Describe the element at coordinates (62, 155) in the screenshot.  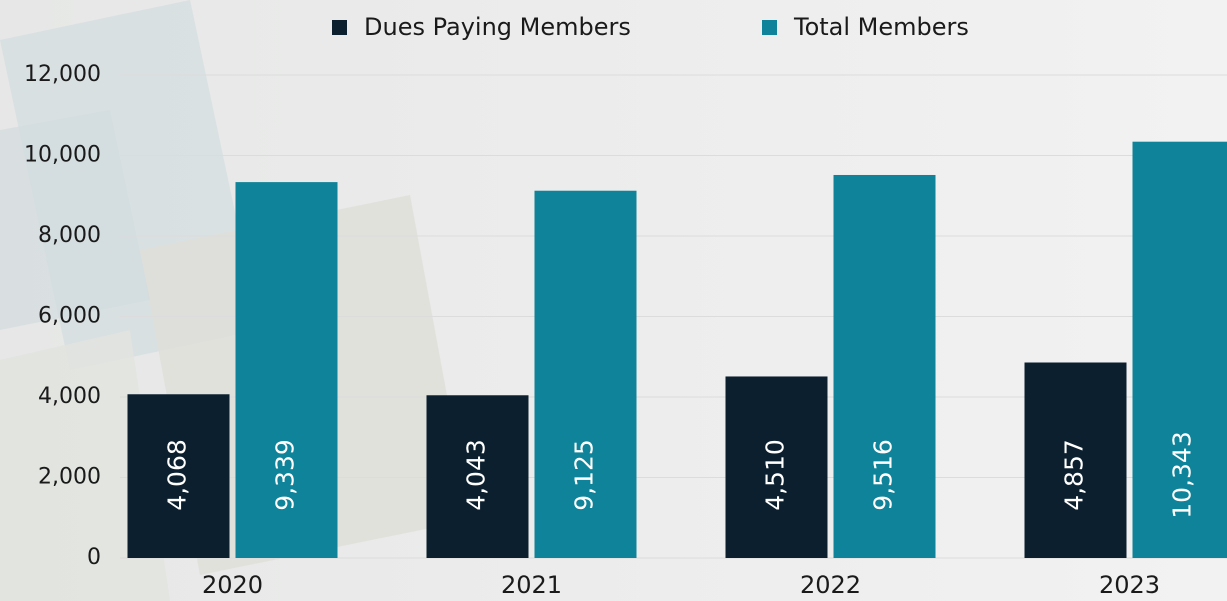
I see `y-tick-label: 10,000` at that location.